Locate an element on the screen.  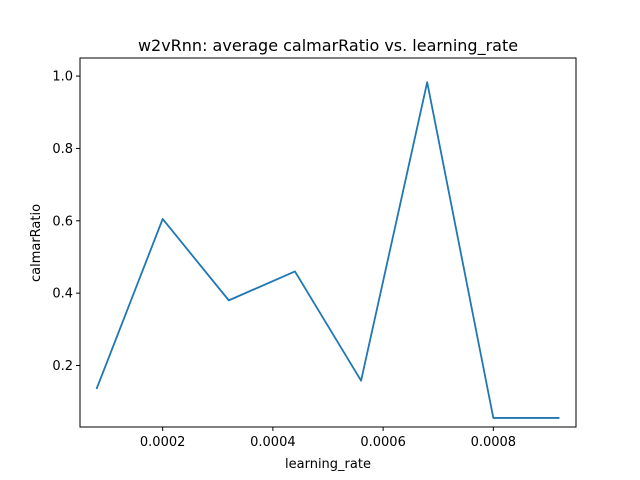
x-tick-label: 0.0006 is located at coordinates (383, 442).